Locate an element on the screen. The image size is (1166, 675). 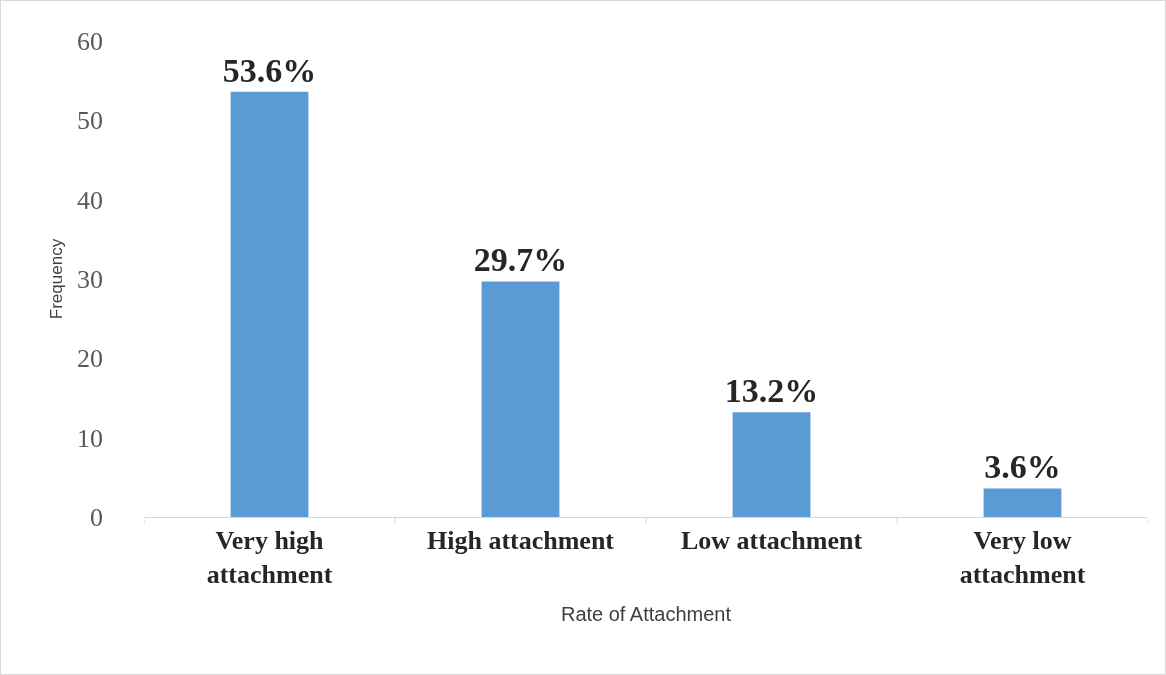
x-tick-label: Very low attachment is located at coordinates (1022, 557).